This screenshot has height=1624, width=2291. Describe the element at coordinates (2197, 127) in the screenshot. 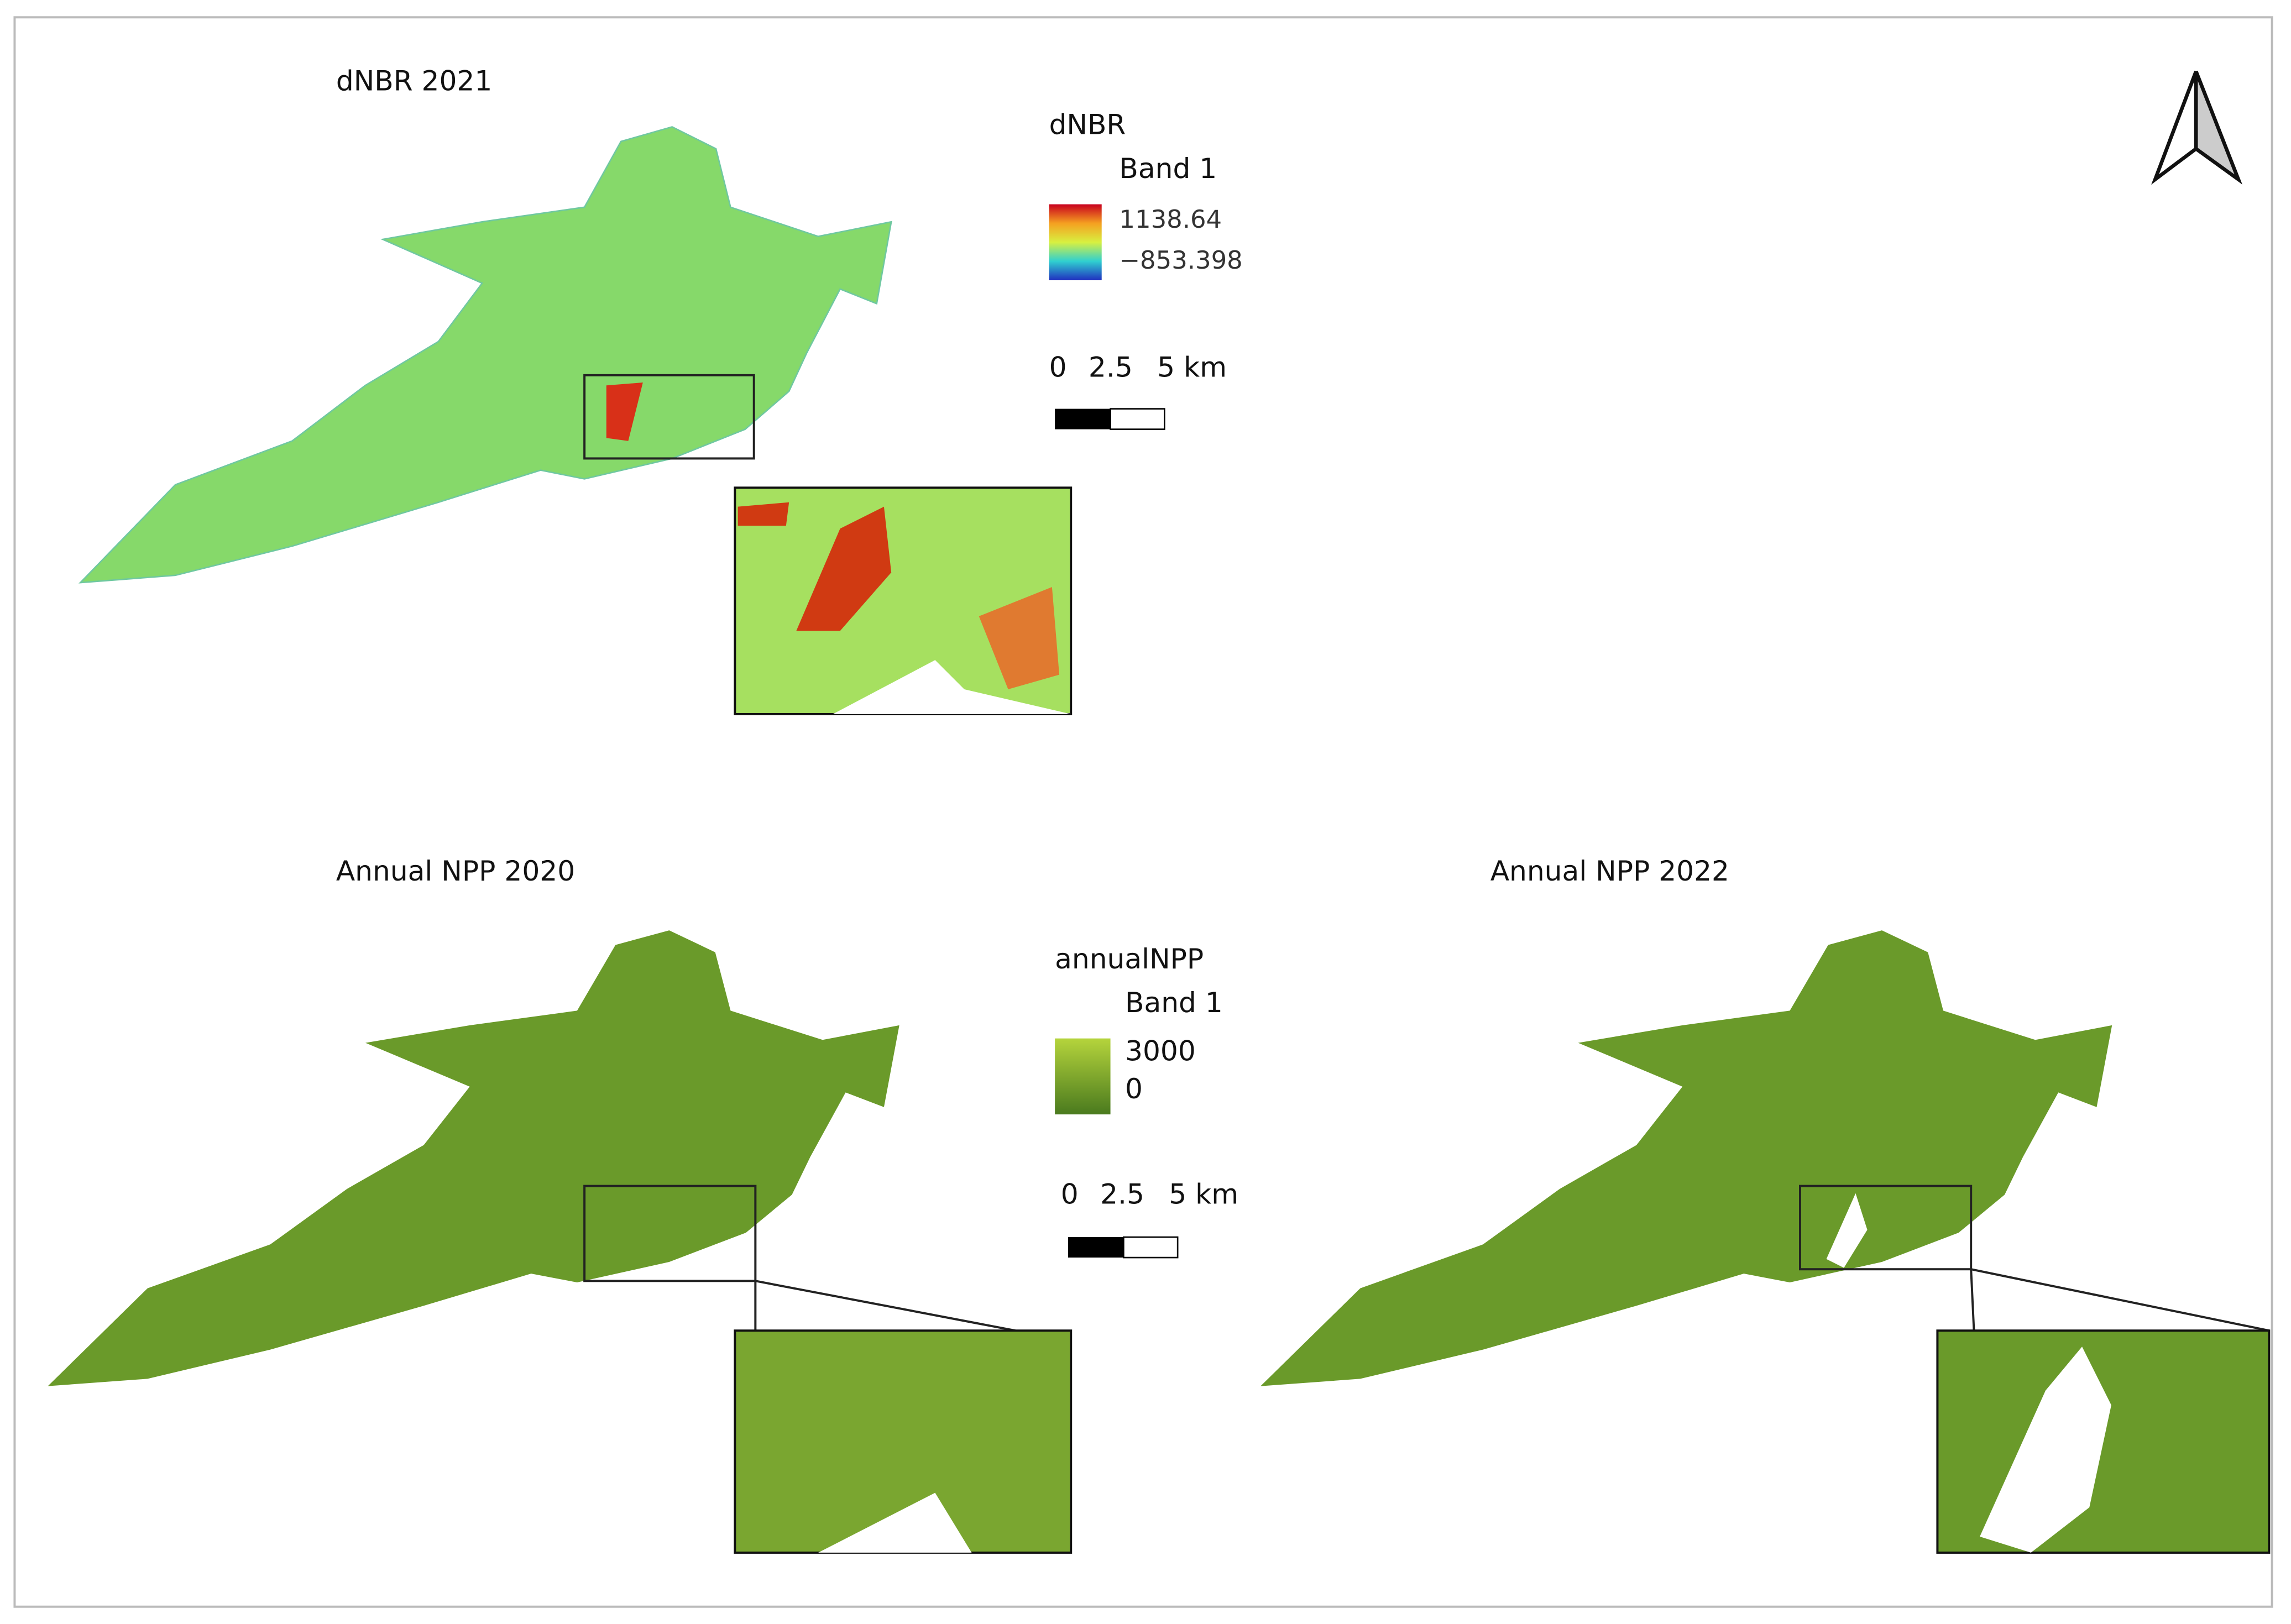

I see `north-arrow` at that location.